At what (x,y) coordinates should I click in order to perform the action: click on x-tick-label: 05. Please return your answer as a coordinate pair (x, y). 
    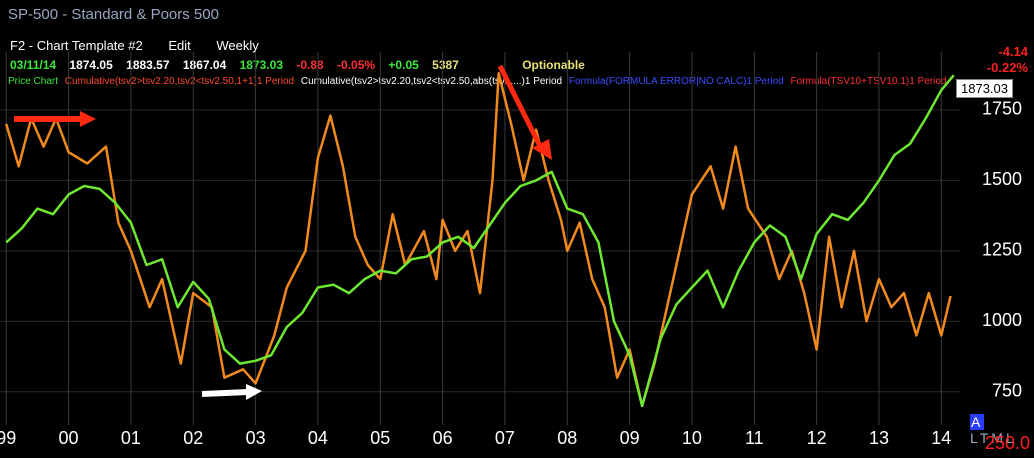
    Looking at the image, I should click on (380, 438).